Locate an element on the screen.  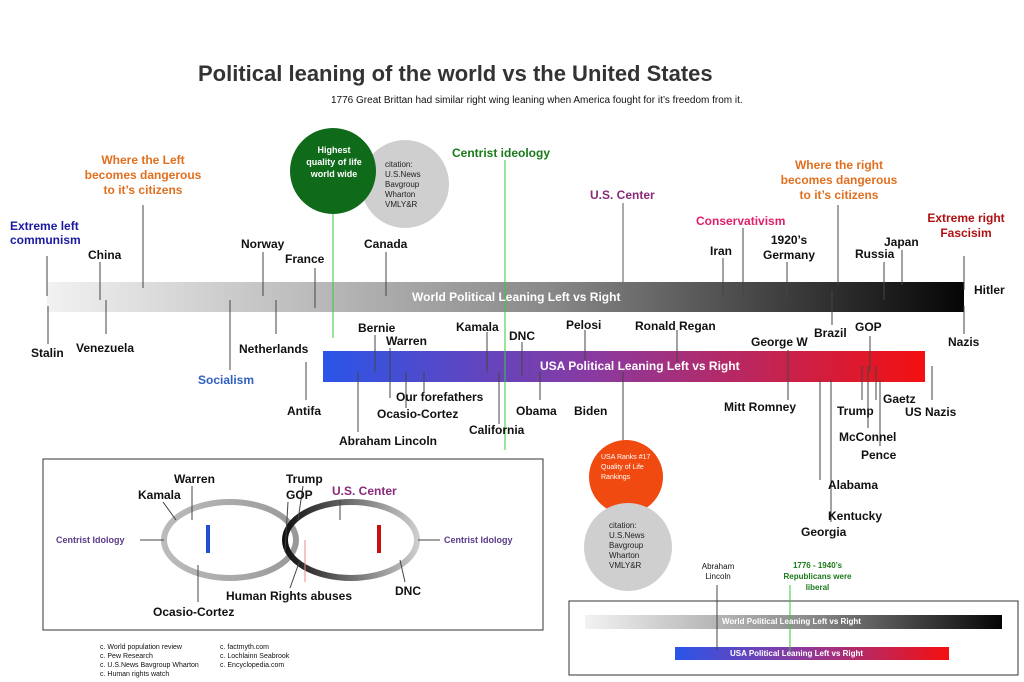
label-our-forefathers: Our forefathers is located at coordinates (440, 397).